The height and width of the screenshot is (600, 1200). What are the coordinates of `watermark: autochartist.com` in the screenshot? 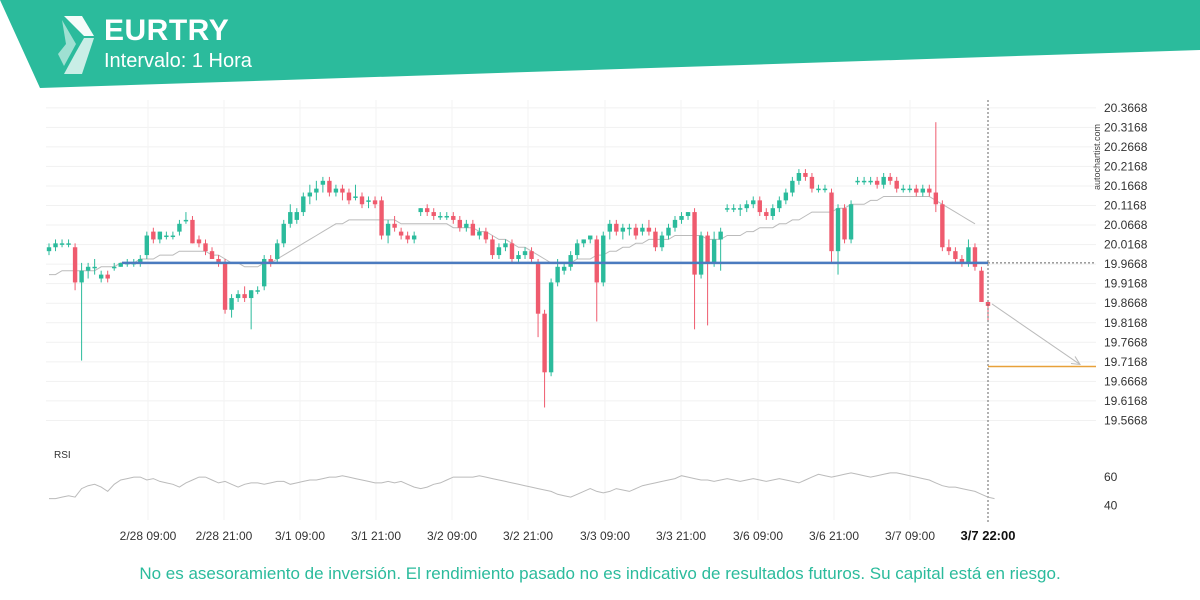 It's located at (1097, 157).